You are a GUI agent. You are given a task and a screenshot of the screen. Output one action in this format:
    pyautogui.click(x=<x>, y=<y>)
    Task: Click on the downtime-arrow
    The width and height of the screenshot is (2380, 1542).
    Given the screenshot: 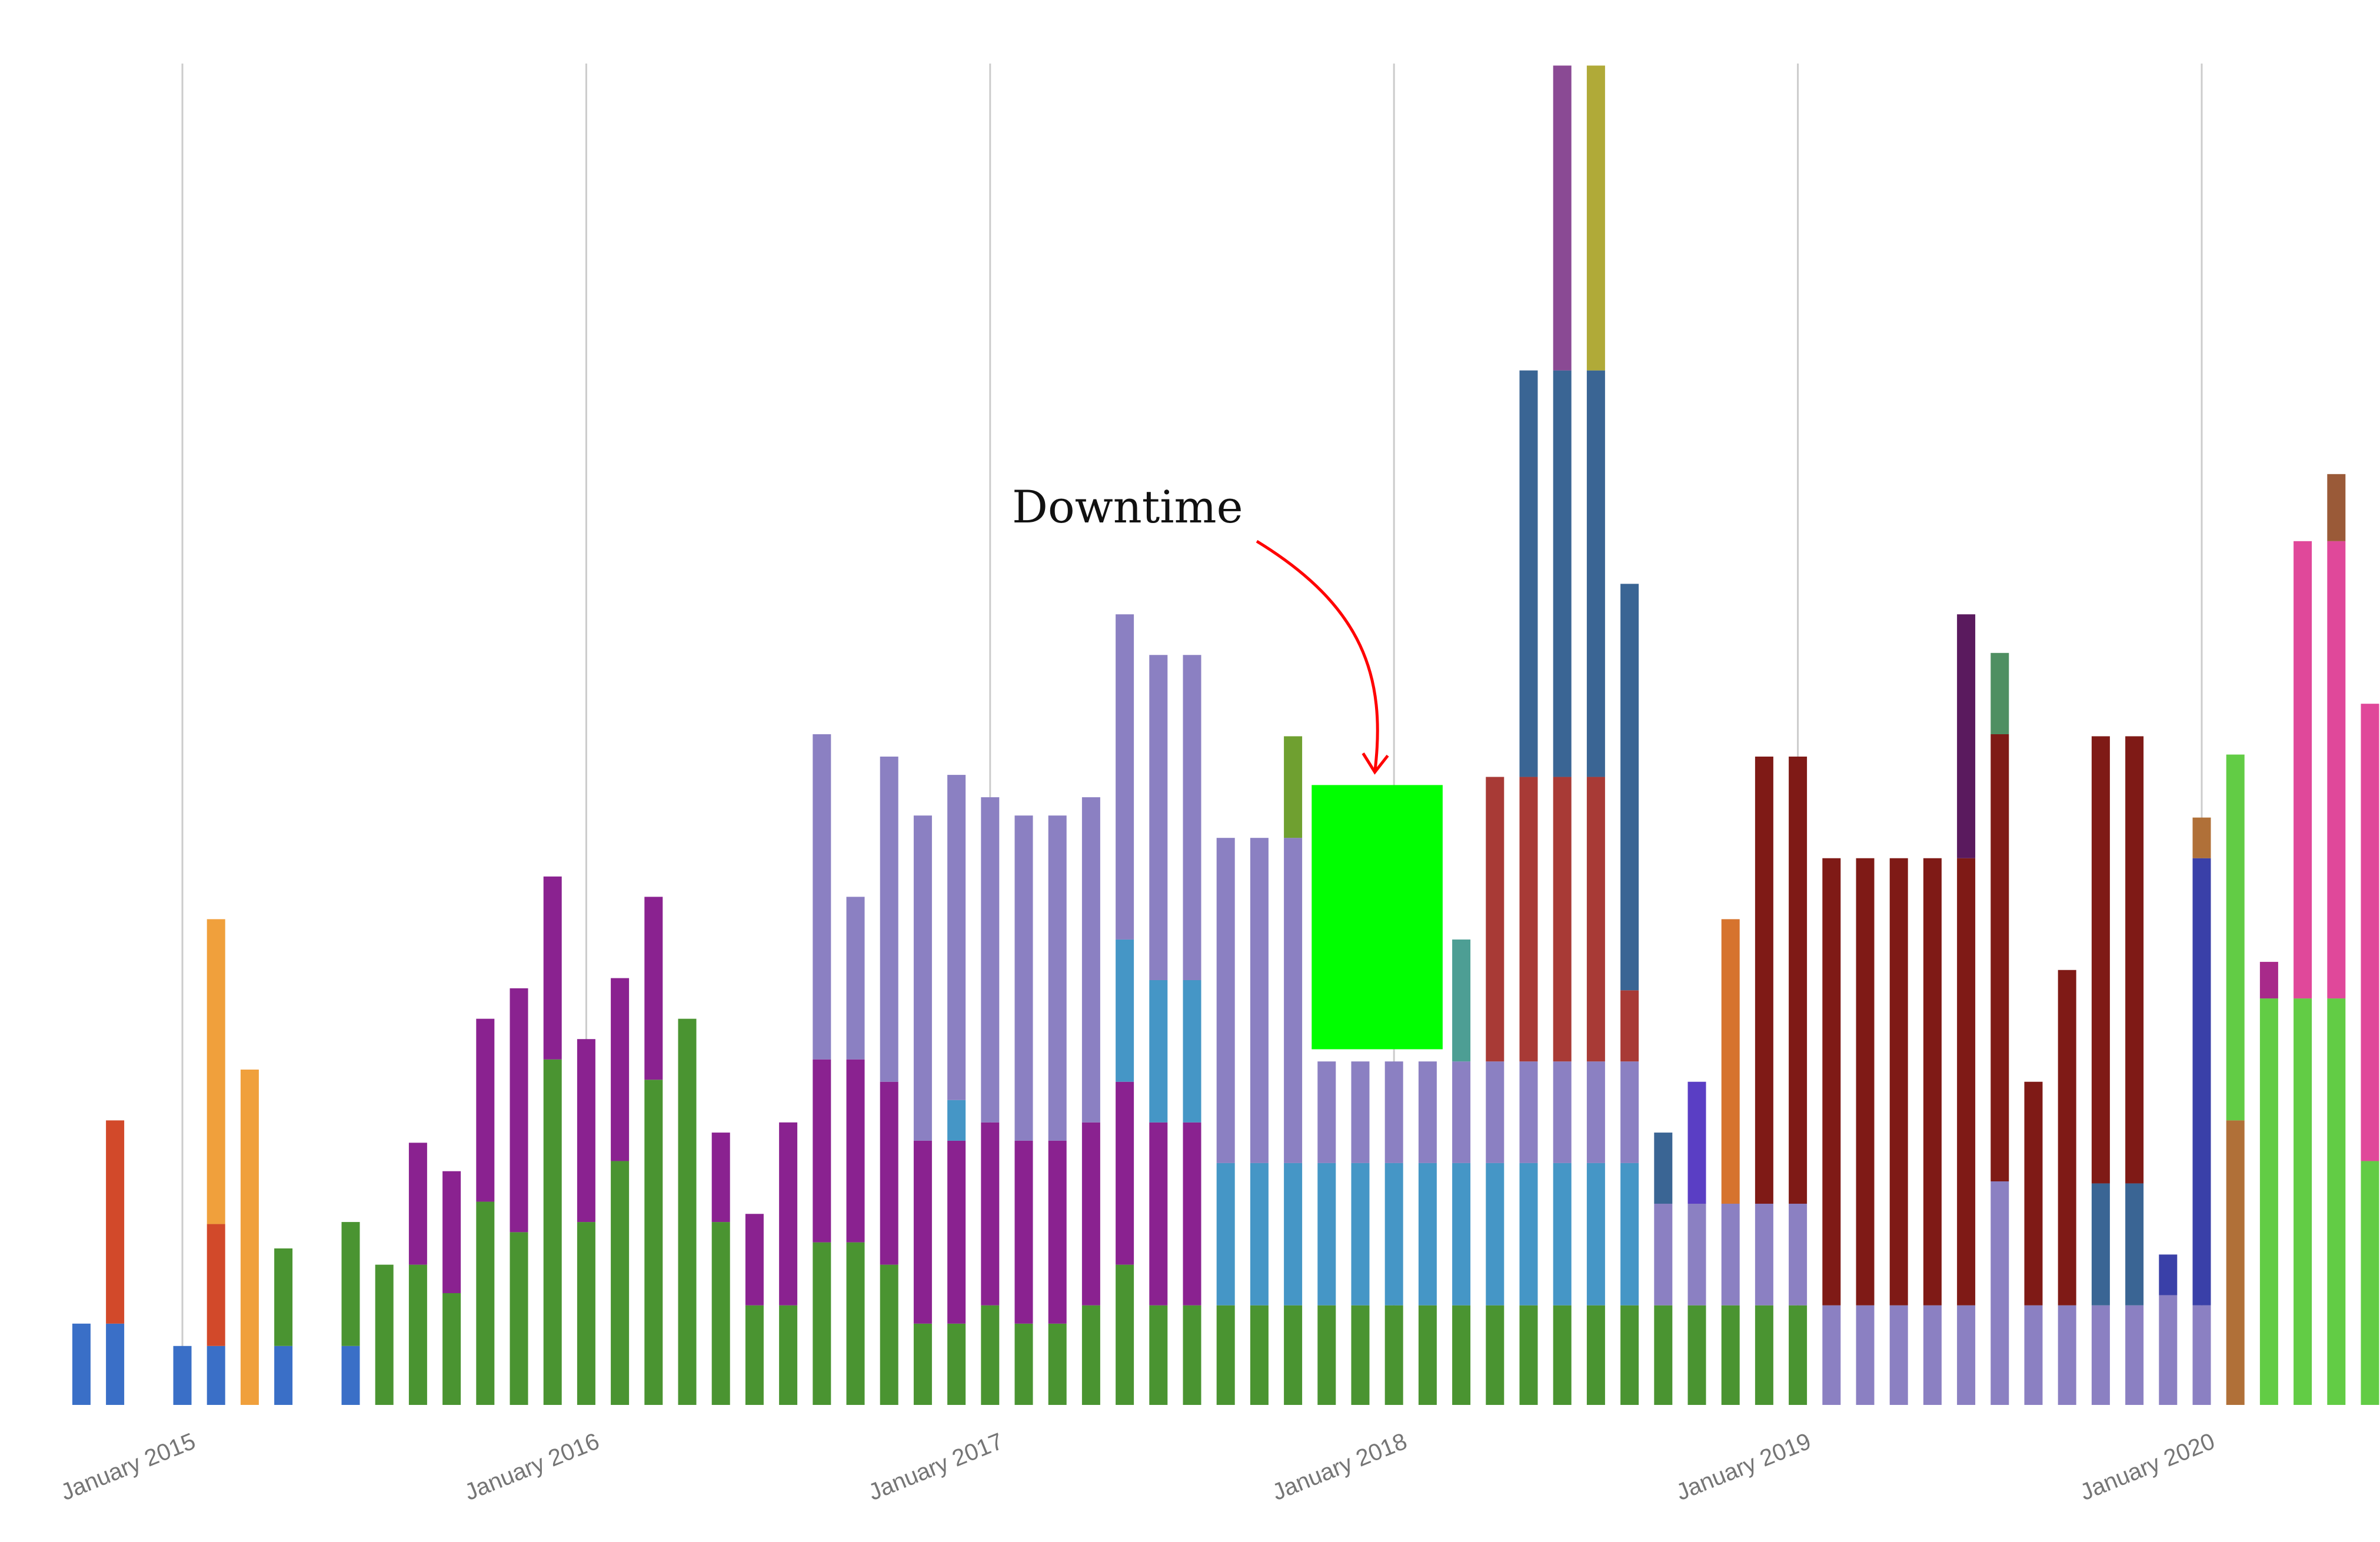 What is the action you would take?
    pyautogui.click(x=1317, y=655)
    